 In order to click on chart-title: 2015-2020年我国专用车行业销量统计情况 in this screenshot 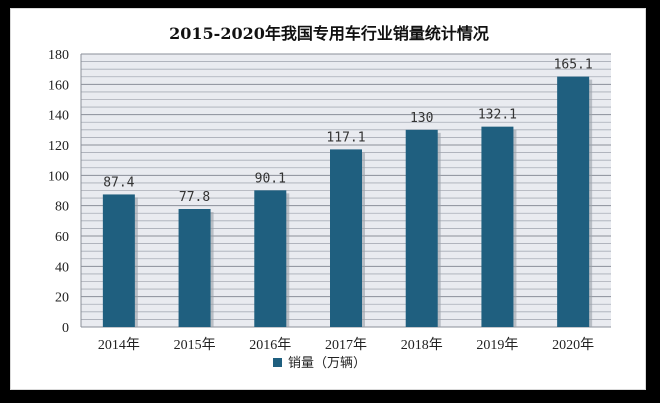, I will do `click(329, 33)`.